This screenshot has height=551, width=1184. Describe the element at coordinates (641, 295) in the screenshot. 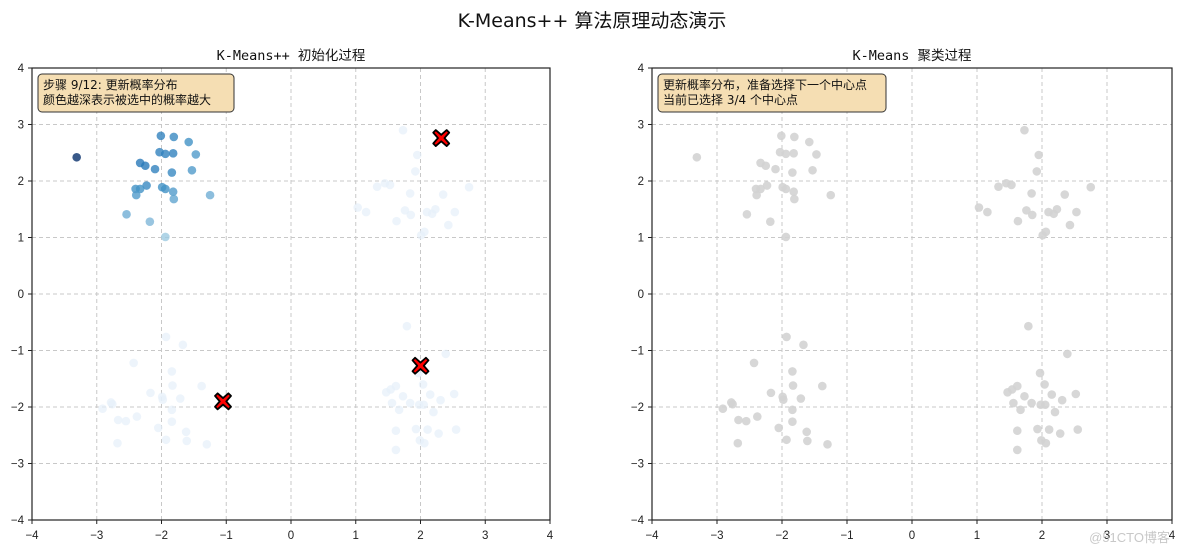

I see `y-tick-label: 0` at that location.